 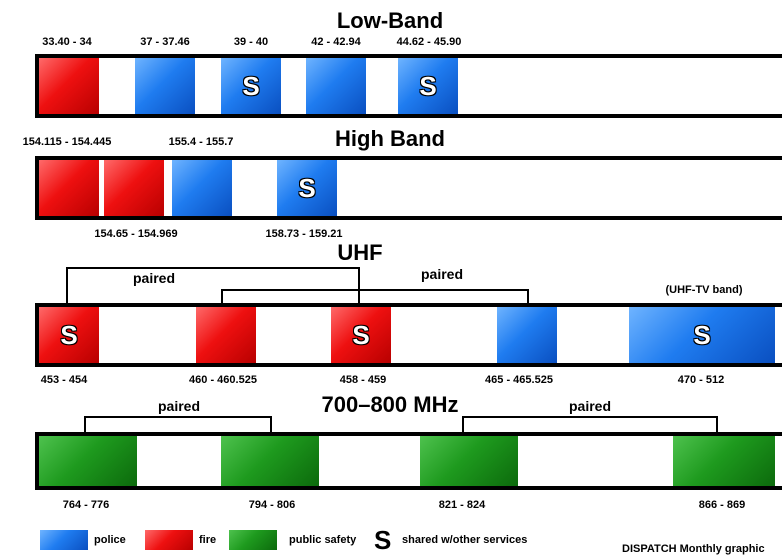 I want to click on range-label: 158.73 - 159.21, so click(x=304, y=234).